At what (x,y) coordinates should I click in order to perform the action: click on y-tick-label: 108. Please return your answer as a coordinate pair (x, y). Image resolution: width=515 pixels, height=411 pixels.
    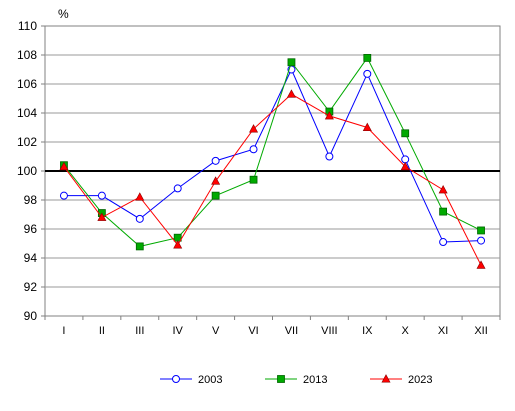
    Looking at the image, I should click on (27, 55).